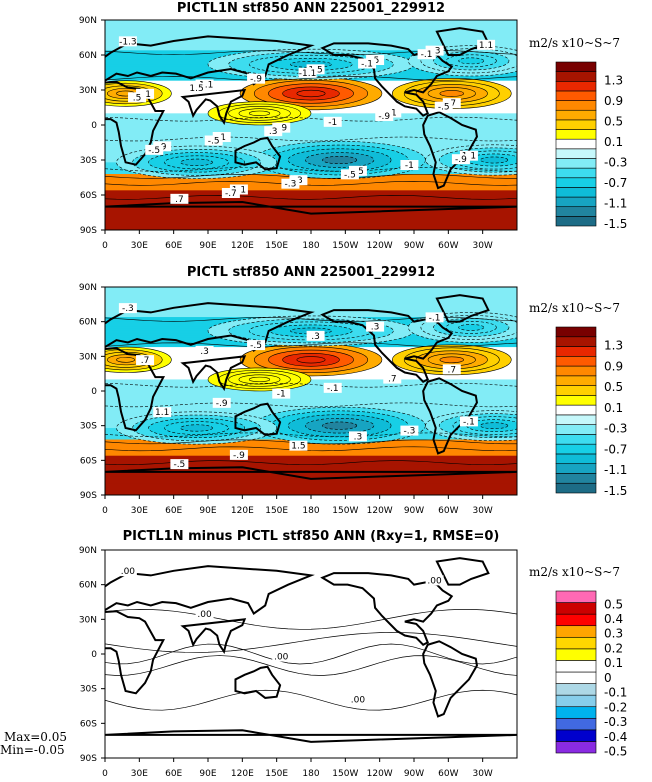 This screenshot has width=652, height=782. Describe the element at coordinates (615, 470) in the screenshot. I see `colorbar-label: -1.1` at that location.